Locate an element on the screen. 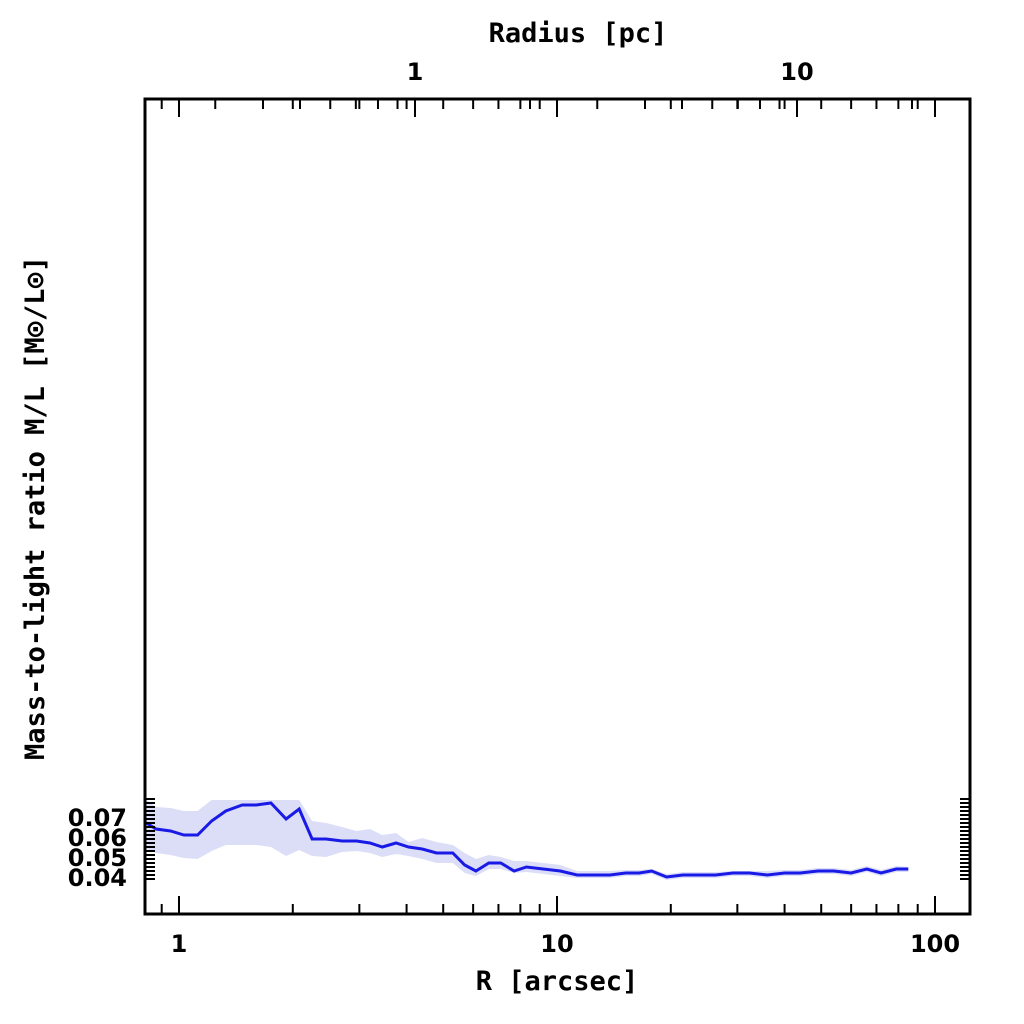  y-tick-label: 0.05 is located at coordinates (97, 858).